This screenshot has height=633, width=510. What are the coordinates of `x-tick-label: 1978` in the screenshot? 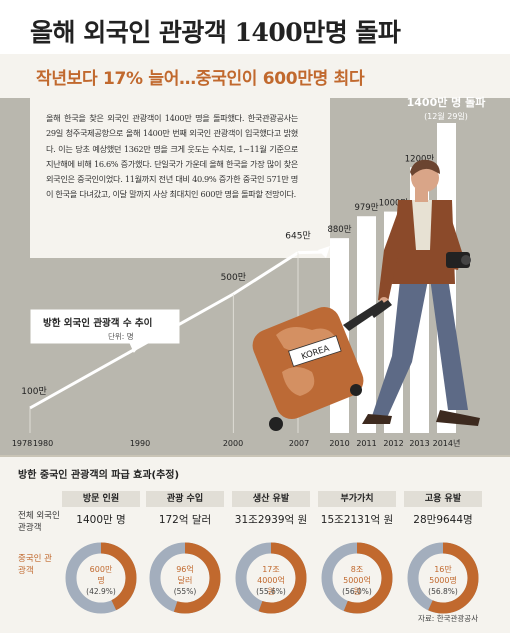 It's located at (22, 443).